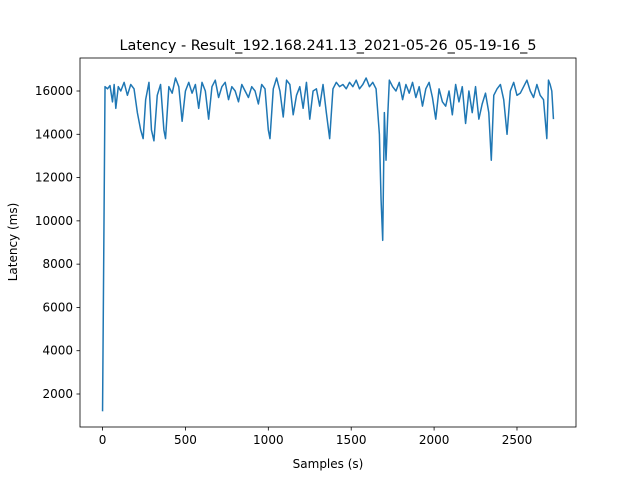 Image resolution: width=640 pixels, height=480 pixels. I want to click on y-tick-label: 8000, so click(57, 264).